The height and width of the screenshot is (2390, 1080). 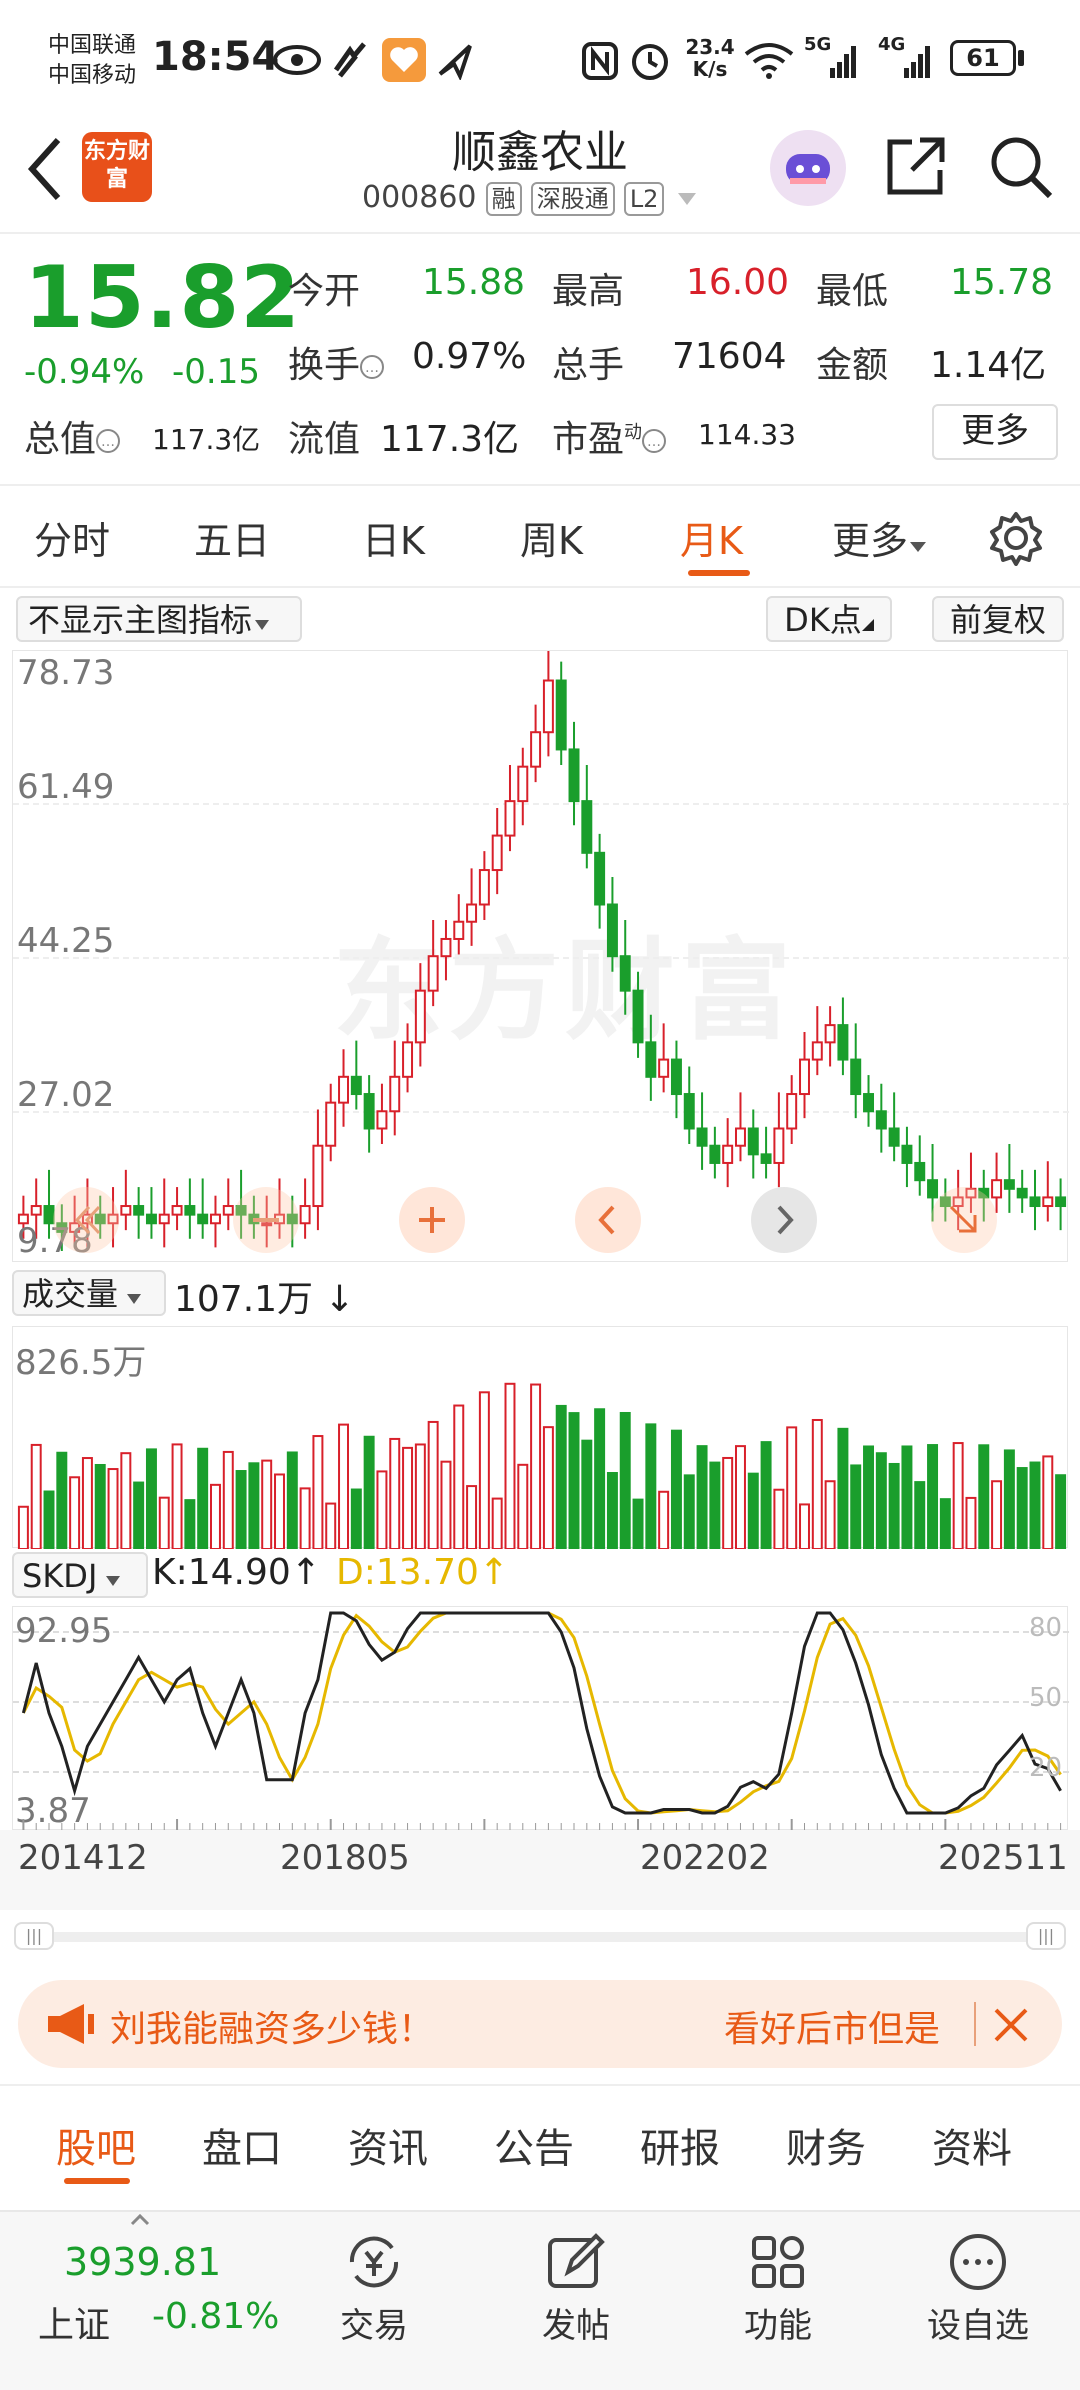 What do you see at coordinates (808, 168) in the screenshot?
I see `assistant-avatar` at bounding box center [808, 168].